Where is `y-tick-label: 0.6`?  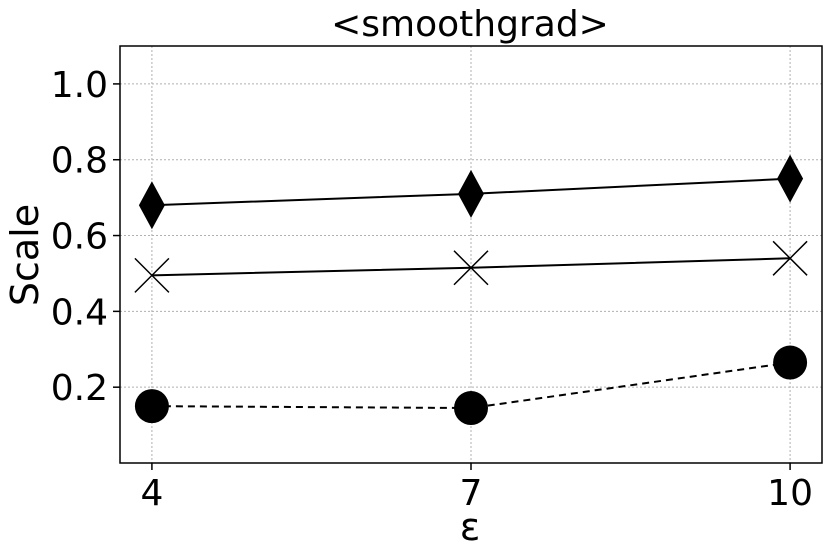
y-tick-label: 0.6 is located at coordinates (79, 237).